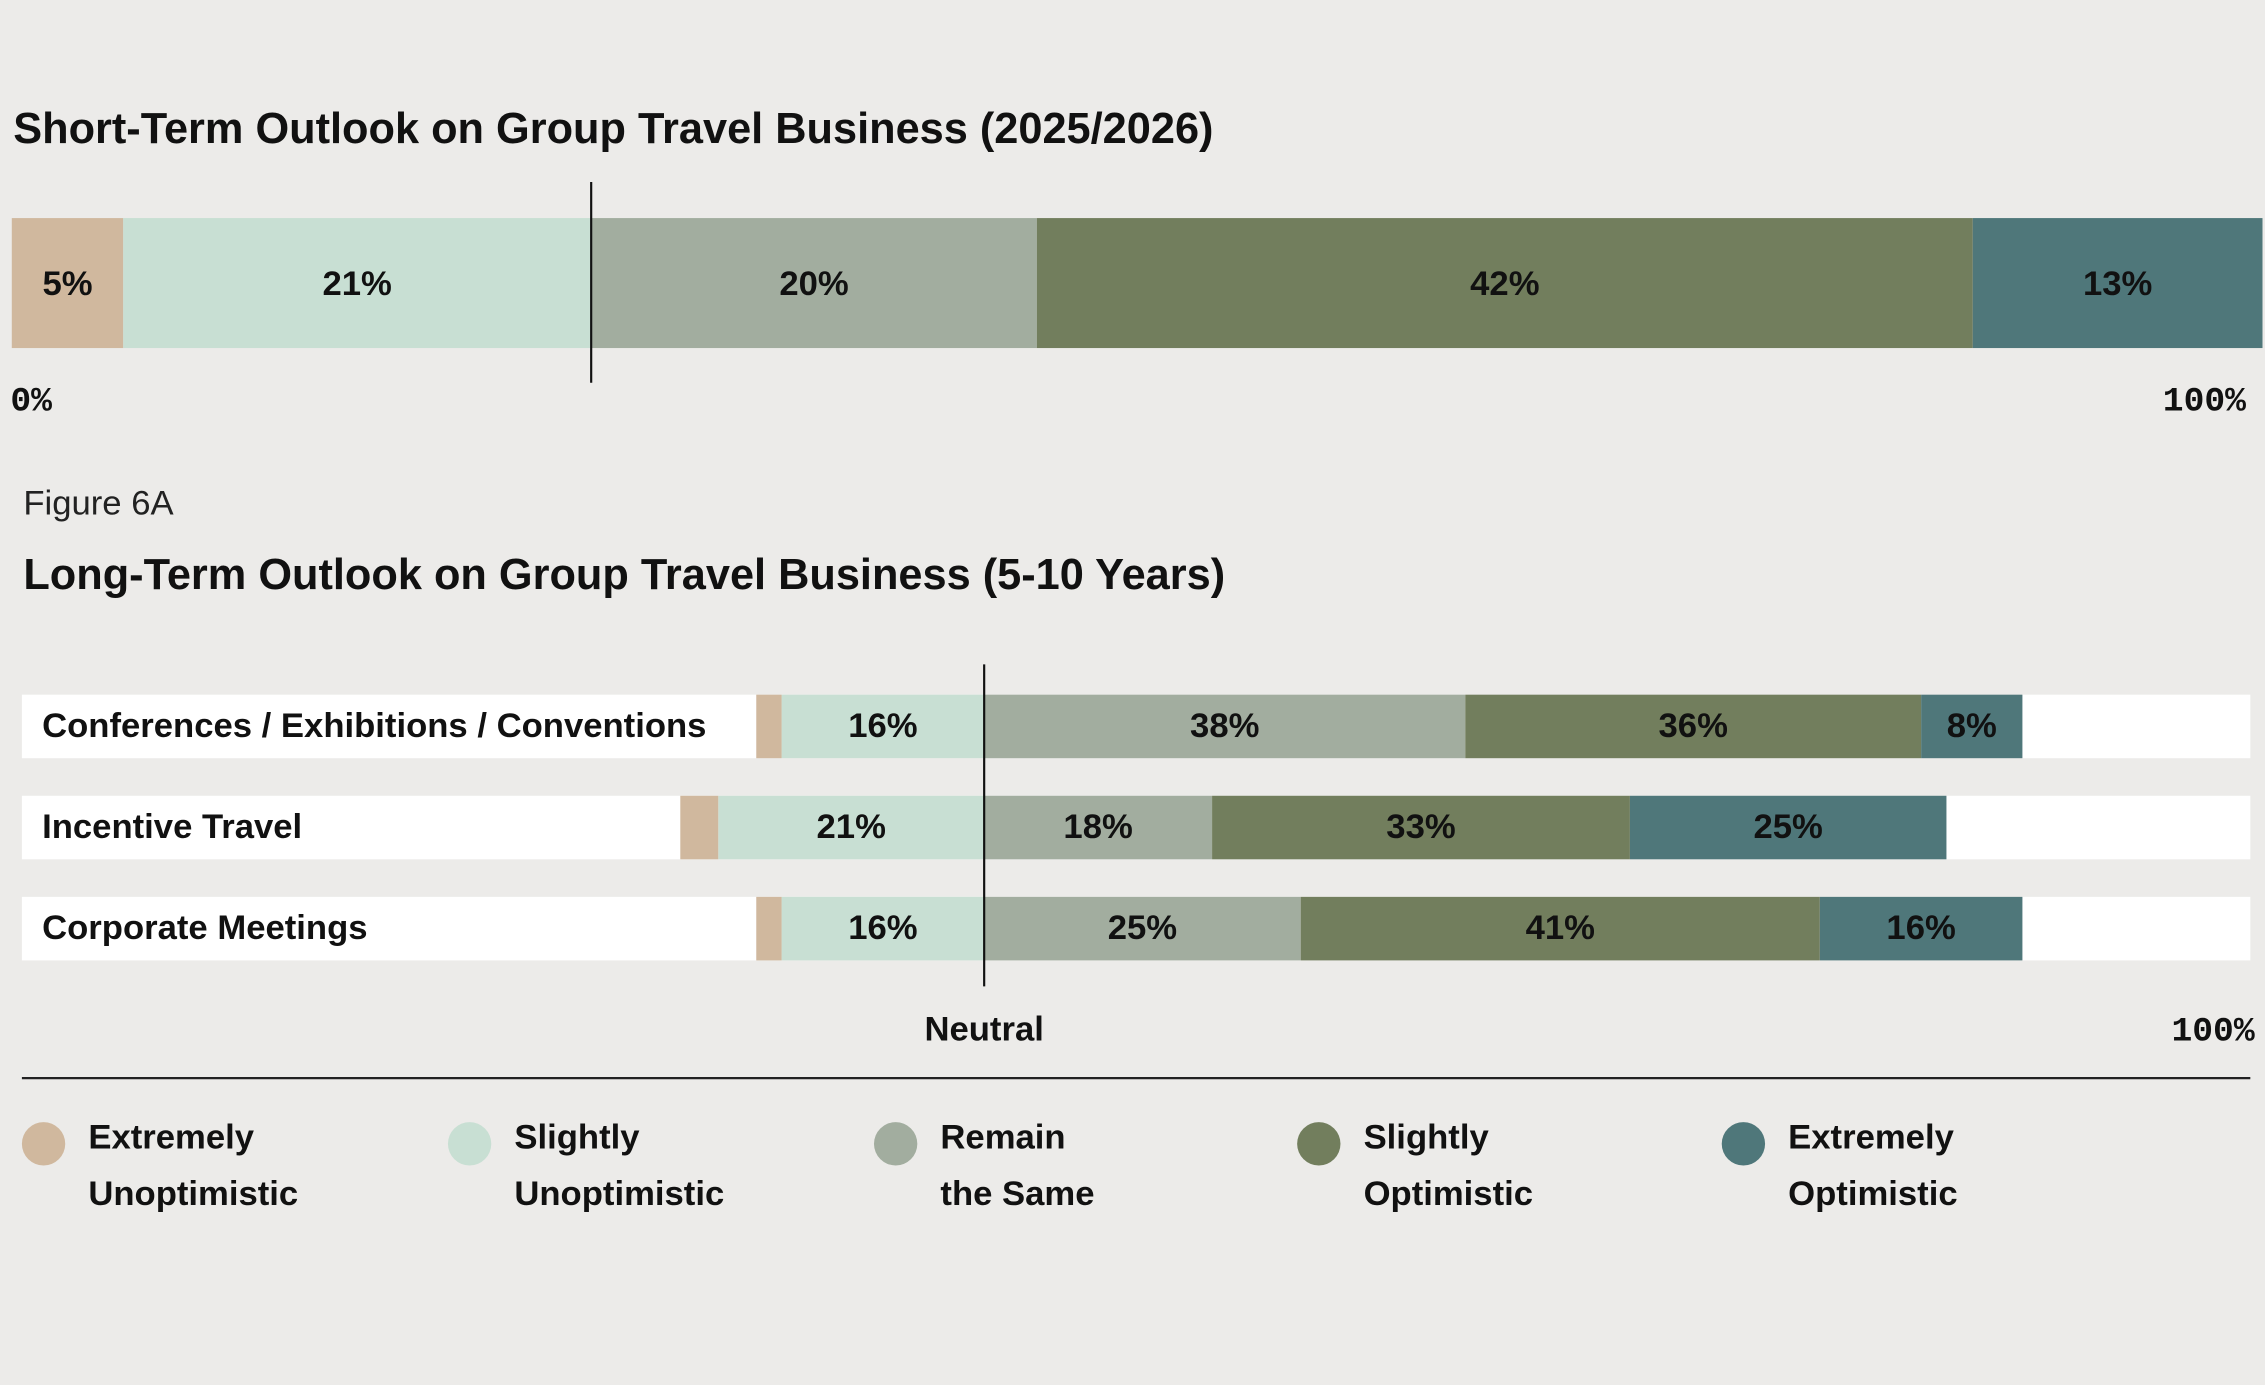  What do you see at coordinates (983, 1029) in the screenshot?
I see `x-tick-label: Neutral` at bounding box center [983, 1029].